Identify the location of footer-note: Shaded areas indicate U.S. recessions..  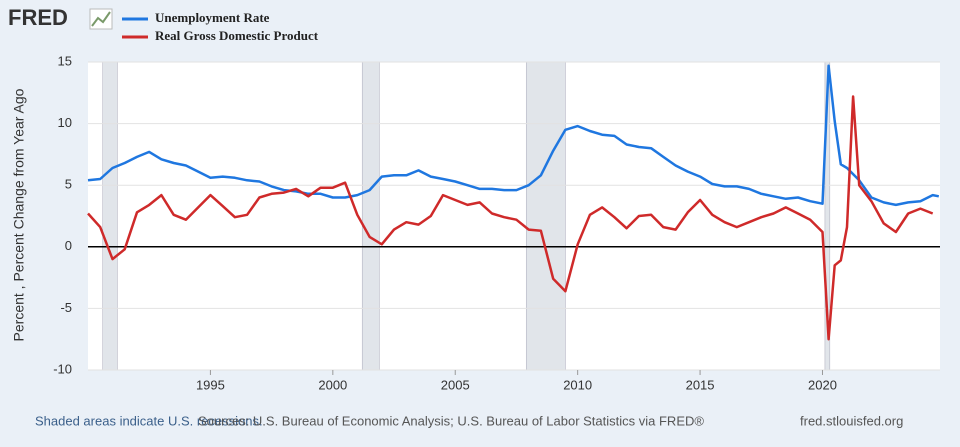
(149, 420).